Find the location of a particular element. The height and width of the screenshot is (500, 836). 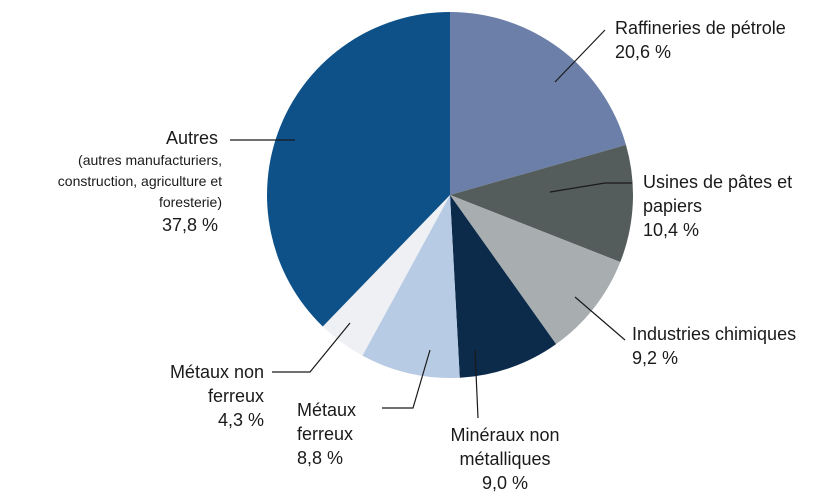

slice-label: Métaux non ferreux 4,3 % is located at coordinates (198, 396).